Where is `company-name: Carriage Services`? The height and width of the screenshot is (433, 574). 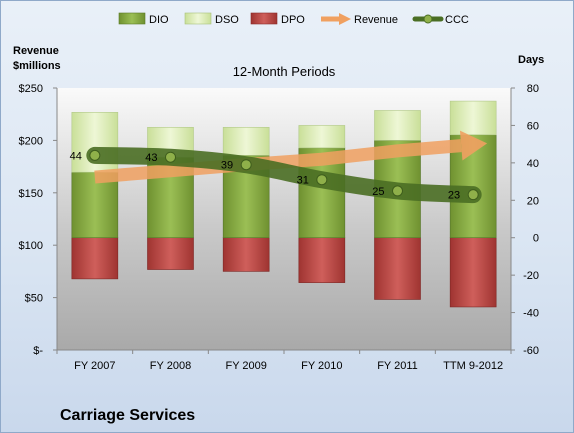 company-name: Carriage Services is located at coordinates (127, 415).